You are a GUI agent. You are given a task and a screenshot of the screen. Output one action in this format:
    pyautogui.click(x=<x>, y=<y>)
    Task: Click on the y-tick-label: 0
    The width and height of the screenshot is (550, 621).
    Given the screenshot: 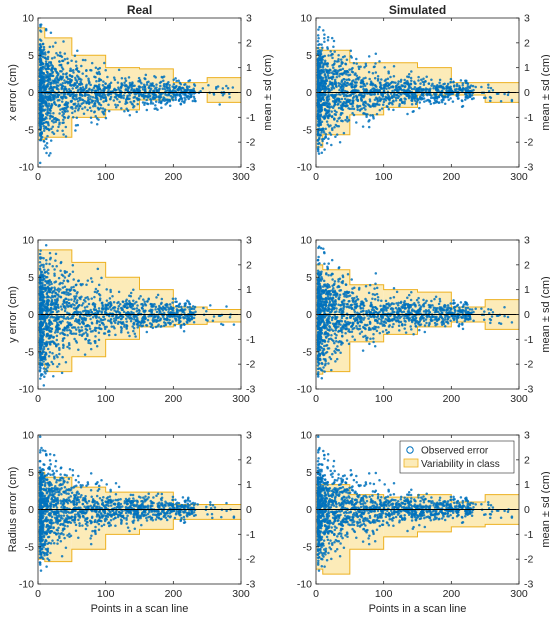 What is the action you would take?
    pyautogui.click(x=31, y=93)
    